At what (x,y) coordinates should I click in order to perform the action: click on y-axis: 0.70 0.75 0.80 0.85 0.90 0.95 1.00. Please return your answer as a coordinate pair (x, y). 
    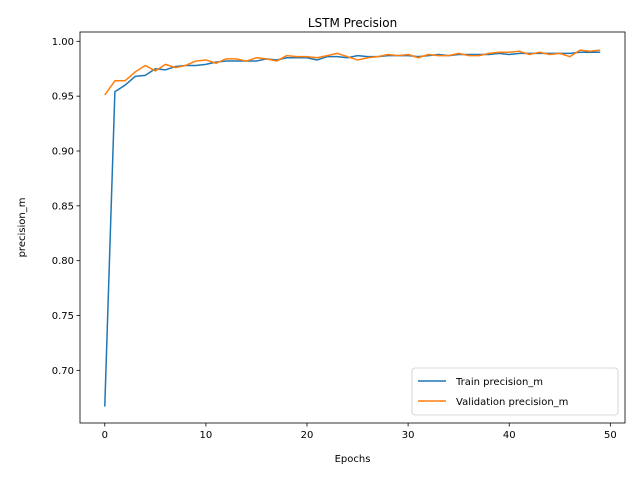
    Looking at the image, I should click on (66, 207).